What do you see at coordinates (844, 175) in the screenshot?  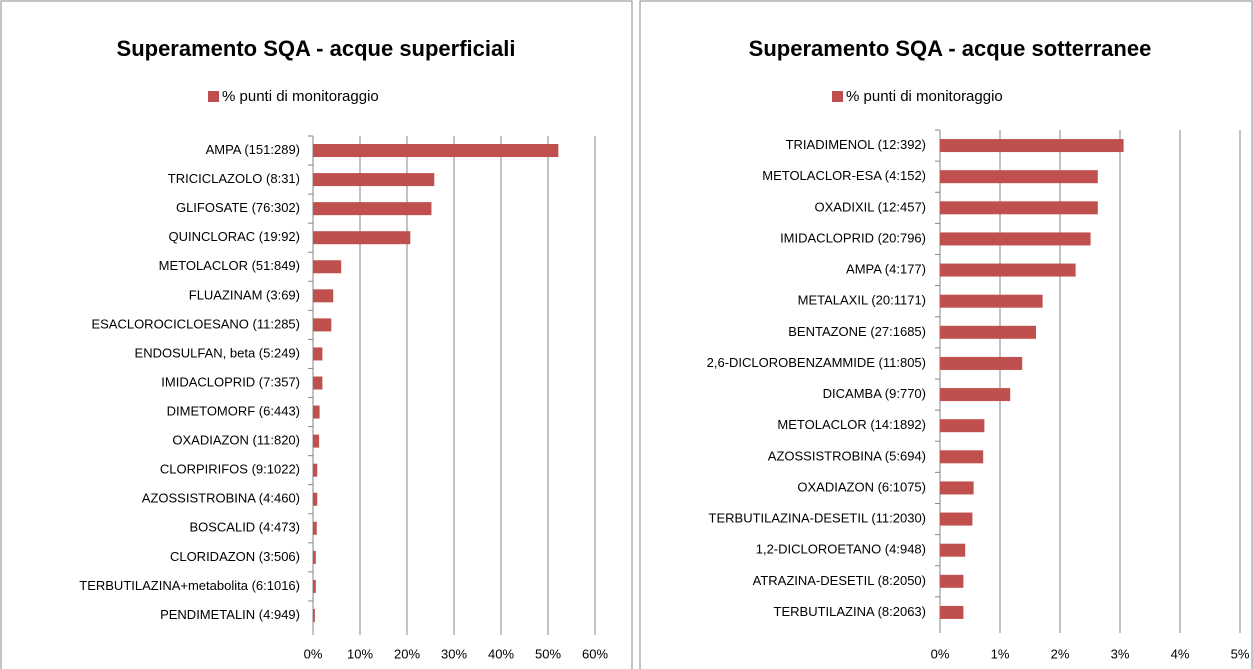 I see `y-tick-label: METOLACLOR-ESA (4:152)` at bounding box center [844, 175].